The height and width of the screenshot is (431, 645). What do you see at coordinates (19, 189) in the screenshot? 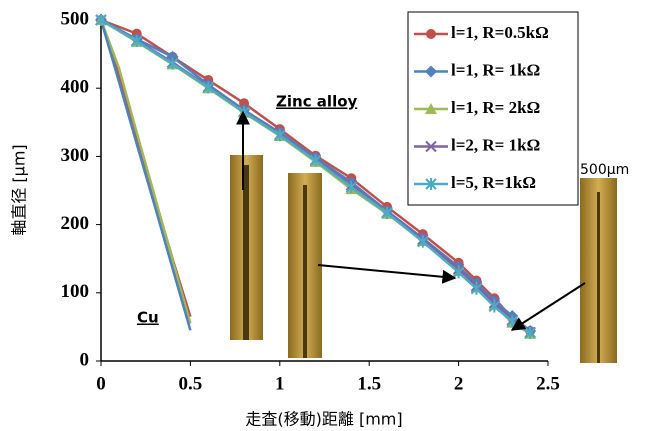
I see `y-axis-label: 軸直径 [μm]` at bounding box center [19, 189].